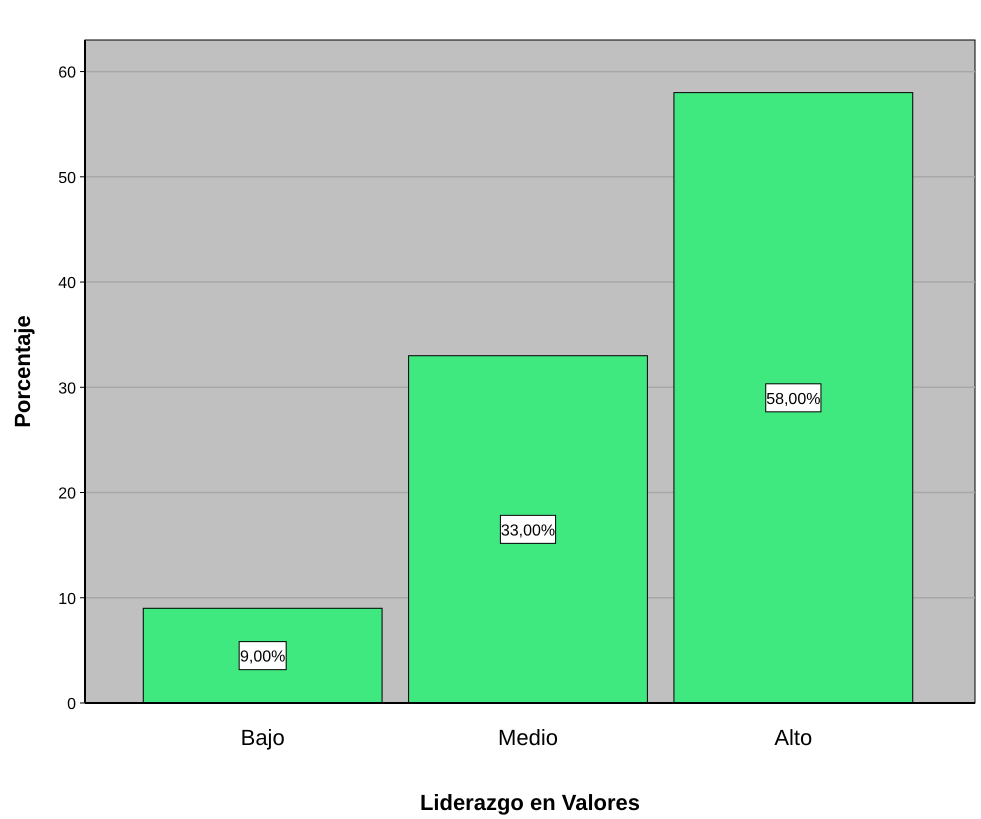 The width and height of the screenshot is (981, 819). Describe the element at coordinates (67, 73) in the screenshot. I see `y-tick-label: 60` at that location.